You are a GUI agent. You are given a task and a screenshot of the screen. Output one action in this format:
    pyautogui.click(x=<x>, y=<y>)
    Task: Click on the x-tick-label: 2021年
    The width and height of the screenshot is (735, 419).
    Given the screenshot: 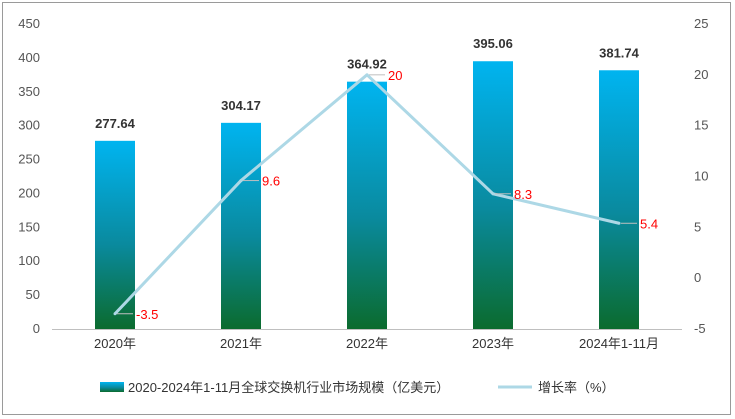 What is the action you would take?
    pyautogui.click(x=241, y=343)
    